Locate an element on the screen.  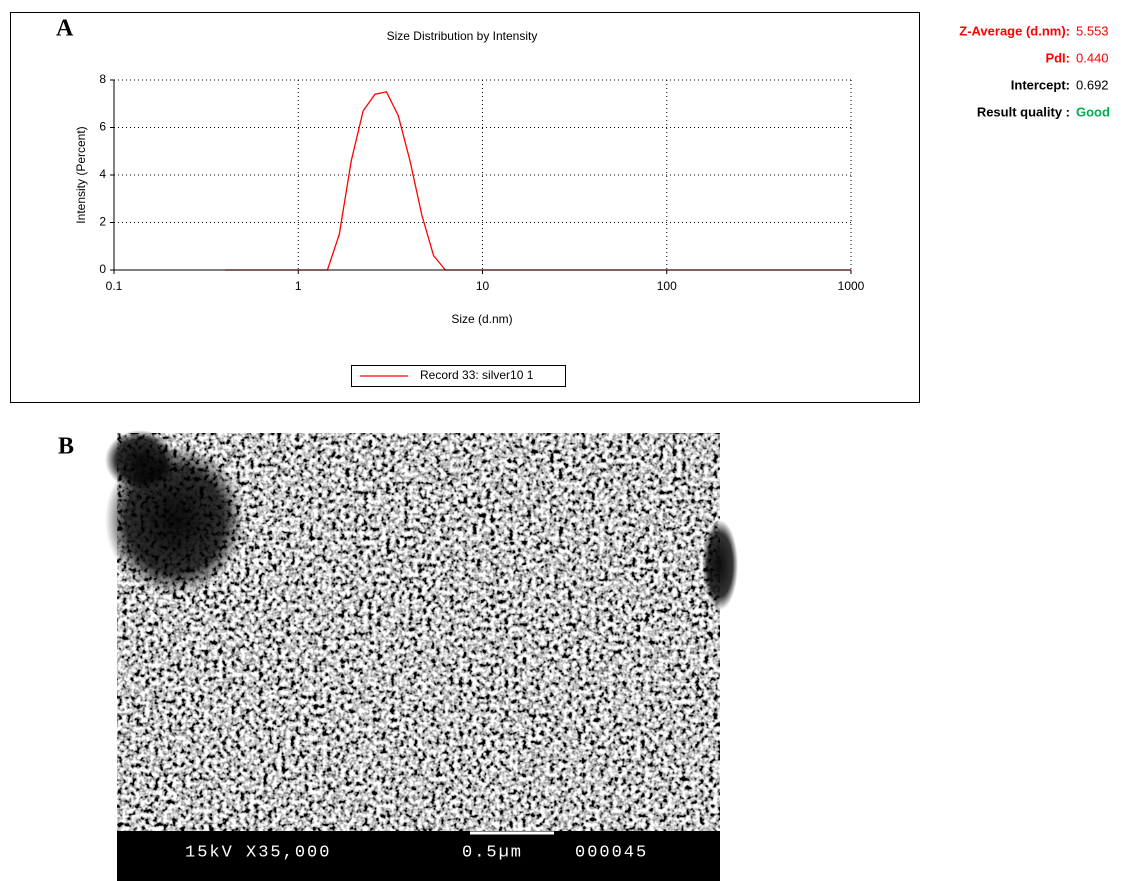
x-tick-label: 0.1 is located at coordinates (114, 286).